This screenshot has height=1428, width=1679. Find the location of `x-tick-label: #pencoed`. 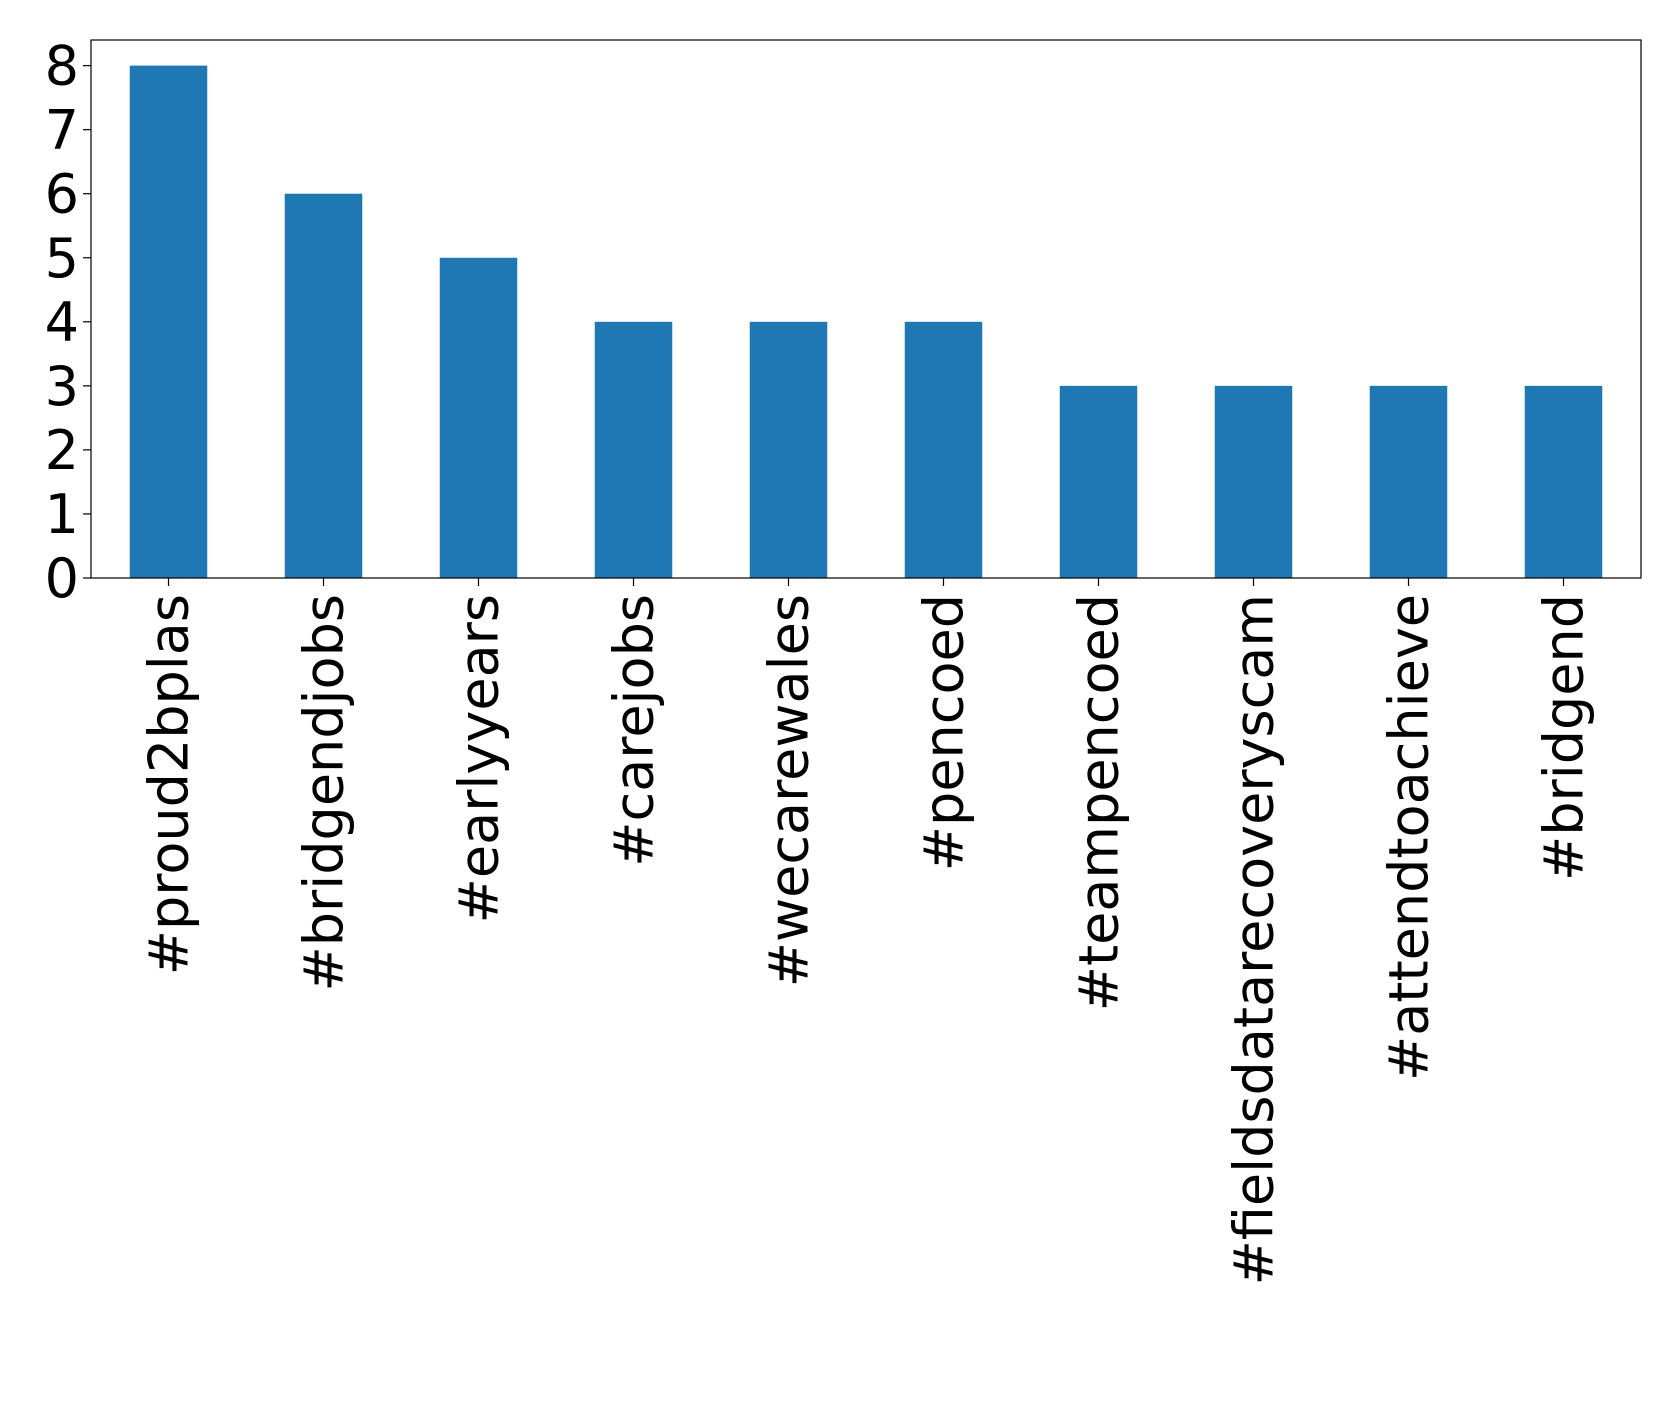

x-tick-label: #pencoed is located at coordinates (944, 732).